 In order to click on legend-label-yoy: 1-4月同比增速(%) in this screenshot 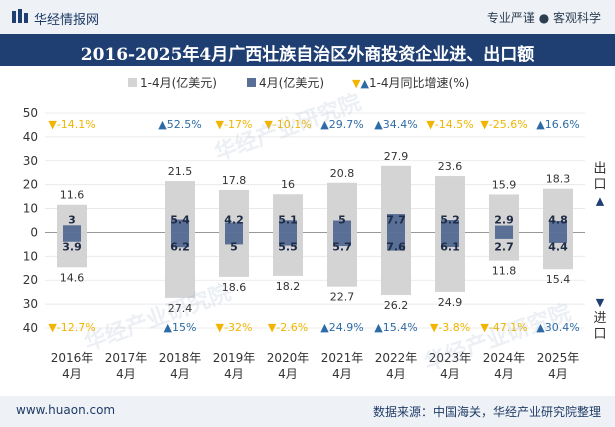, I will do `click(419, 83)`.